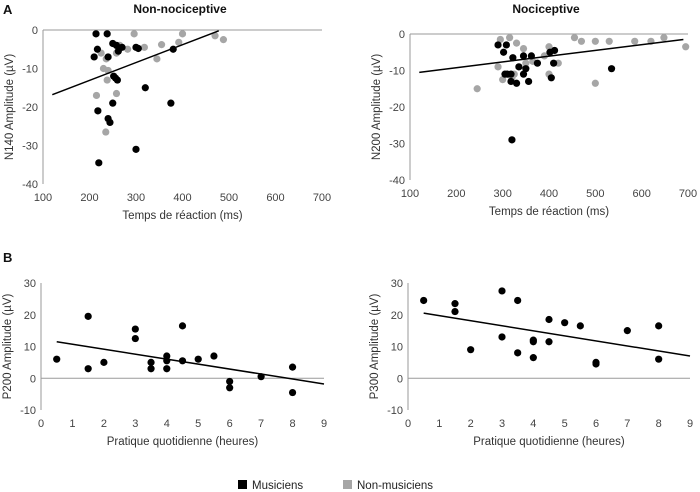  What do you see at coordinates (7, 257) in the screenshot?
I see `panel-label-b: B` at bounding box center [7, 257].